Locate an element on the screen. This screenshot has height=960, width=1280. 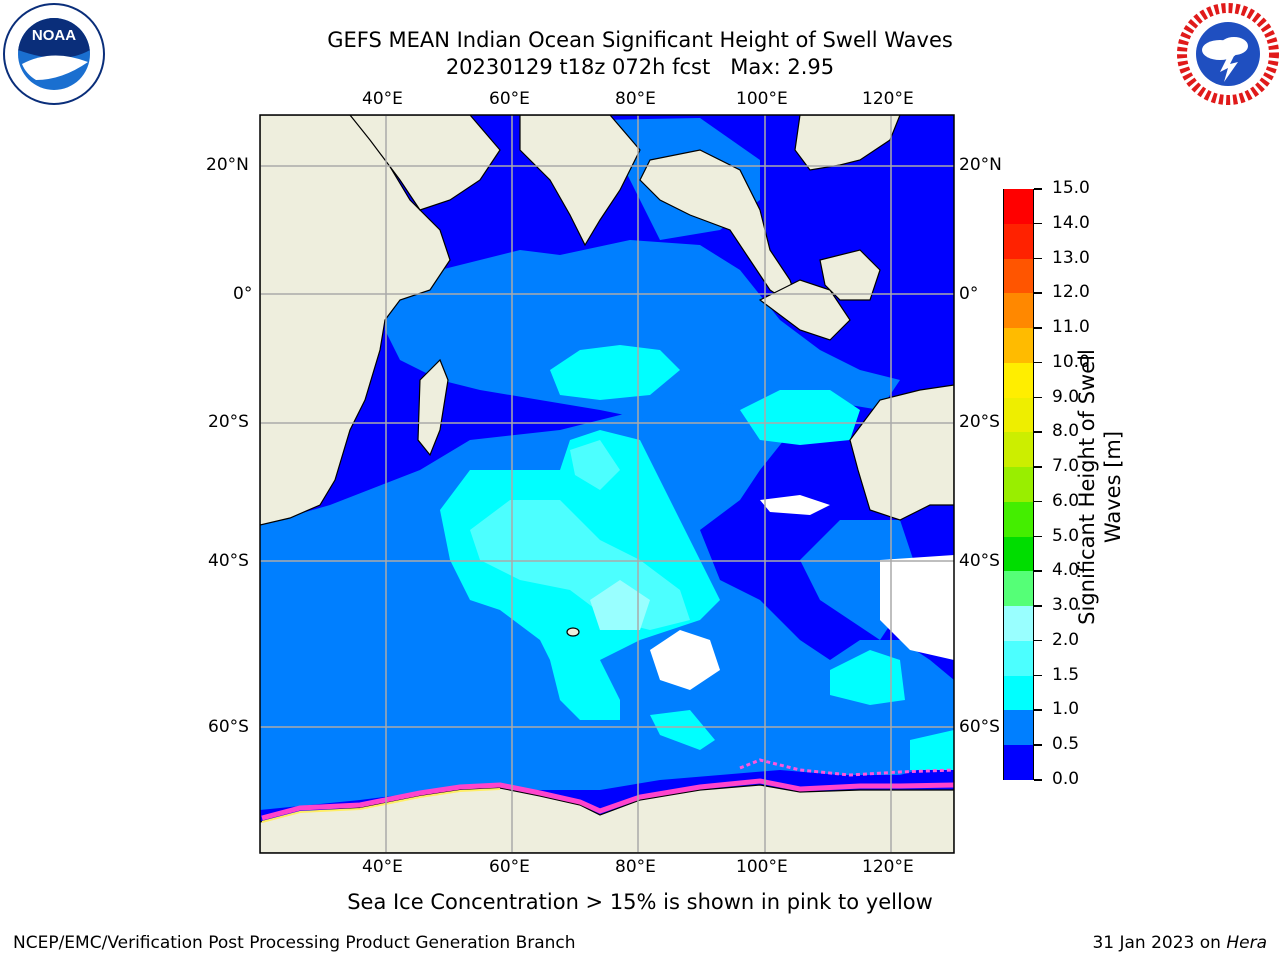
colorbar-tick-label: 0.0 is located at coordinates (1066, 779).